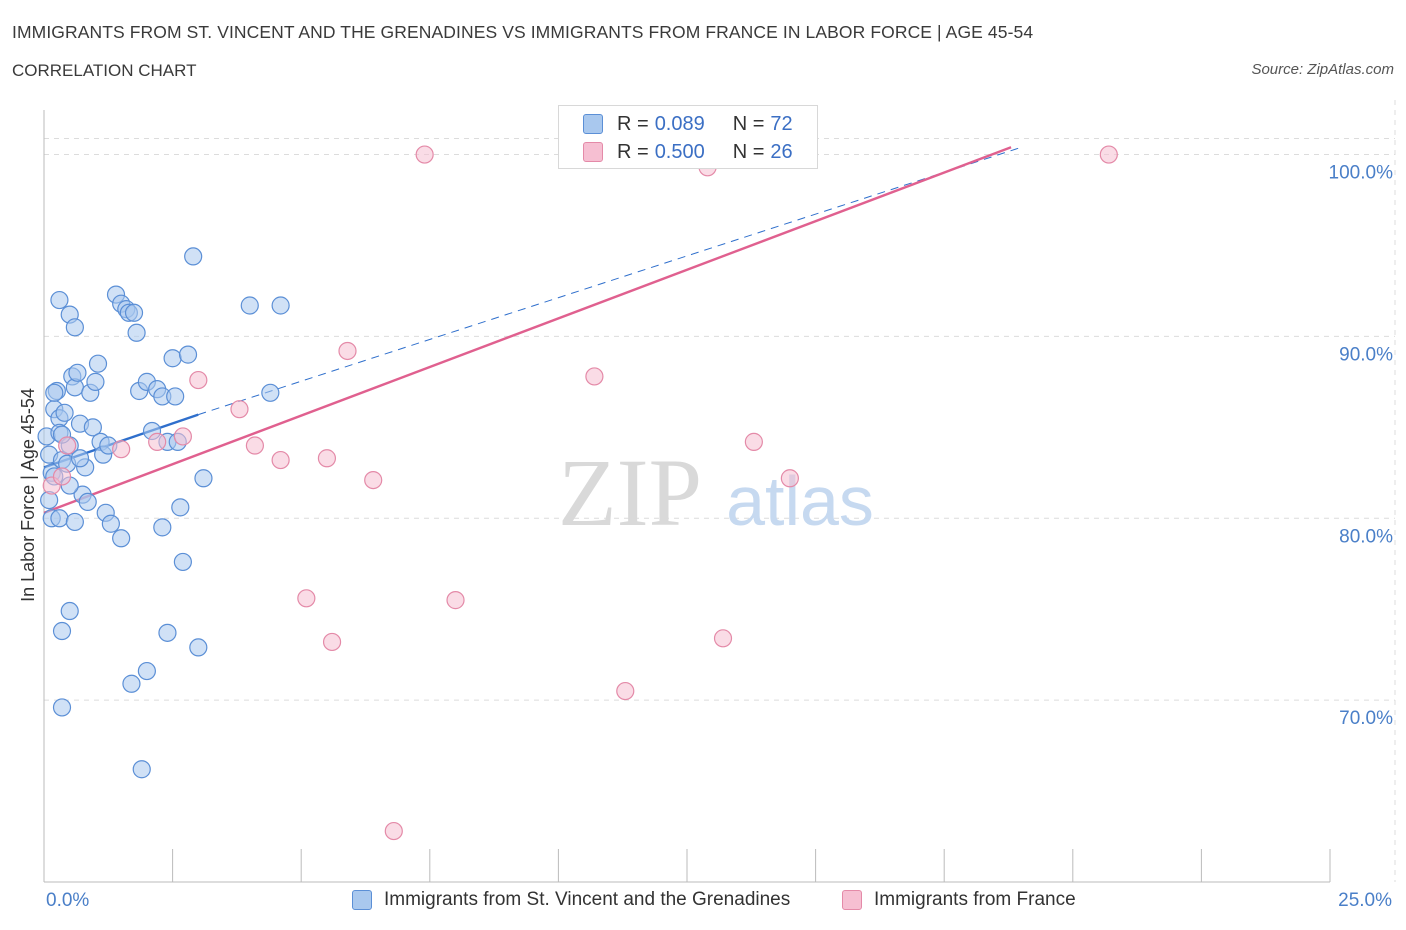 The image size is (1406, 930). What do you see at coordinates (1361, 446) in the screenshot?
I see `y-tick-labels: 70.0% 80.0% 90.0% 100.0%` at bounding box center [1361, 446].